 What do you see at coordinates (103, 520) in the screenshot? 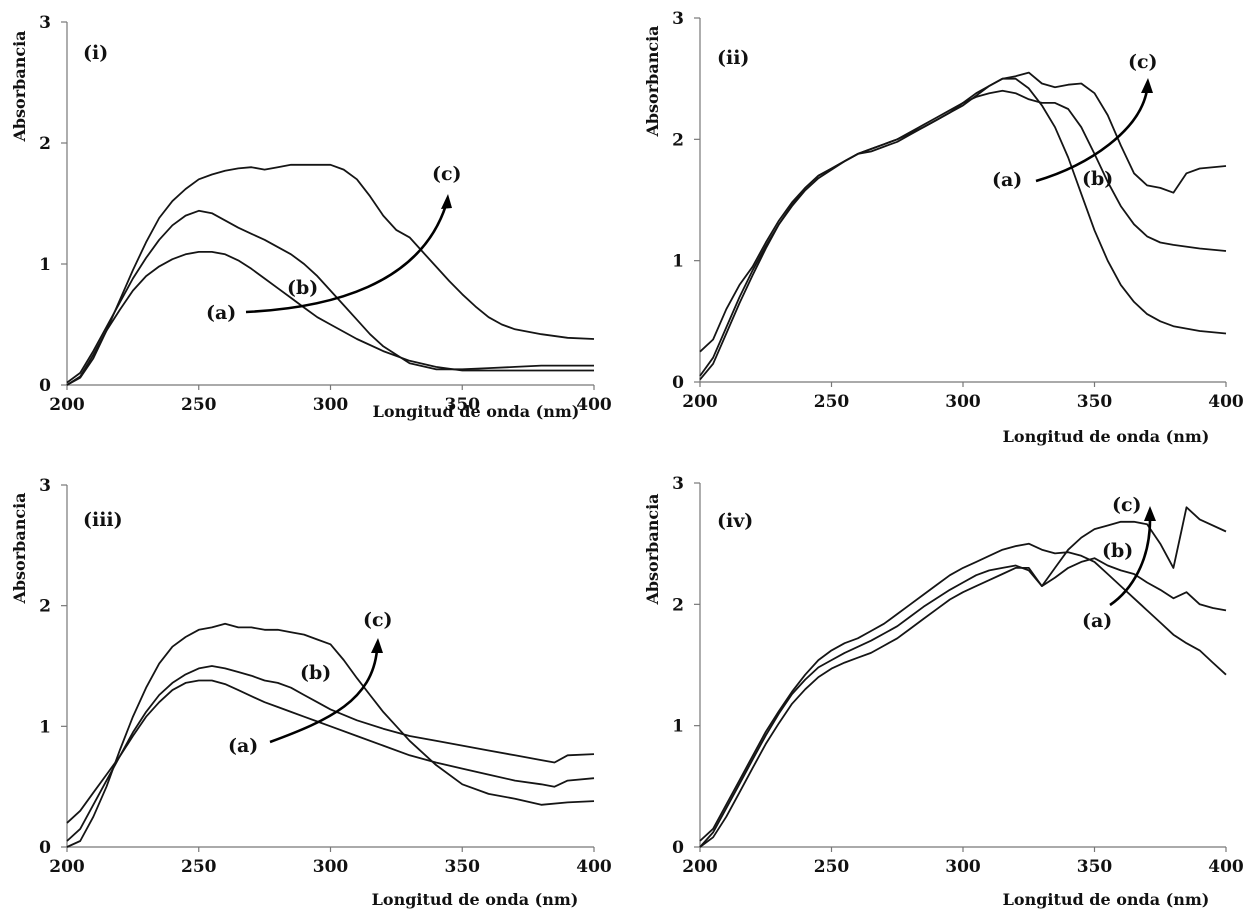
I see `panel-label: (iii)` at bounding box center [103, 520].